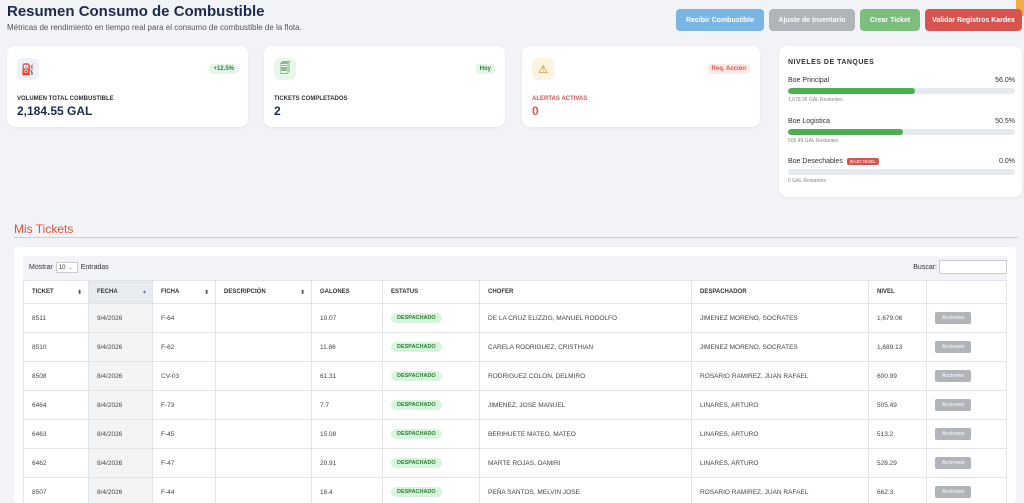 The width and height of the screenshot is (1024, 503). I want to click on cell-galones: 15.08, so click(347, 434).